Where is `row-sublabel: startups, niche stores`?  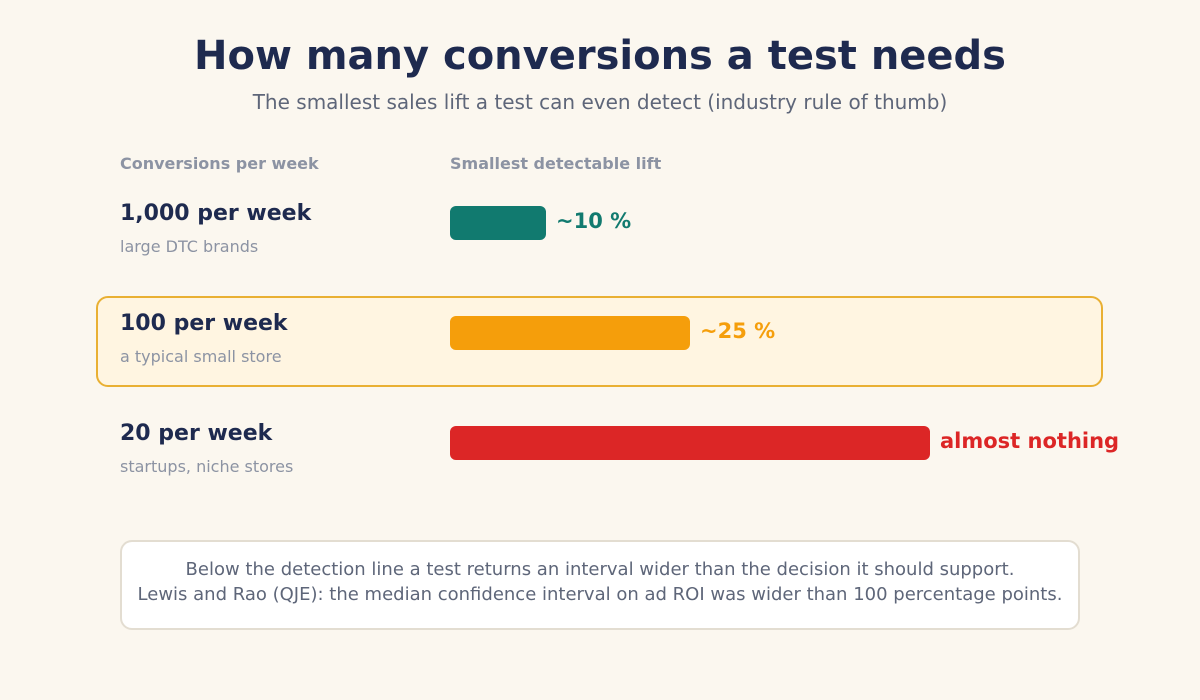 row-sublabel: startups, niche stores is located at coordinates (207, 466).